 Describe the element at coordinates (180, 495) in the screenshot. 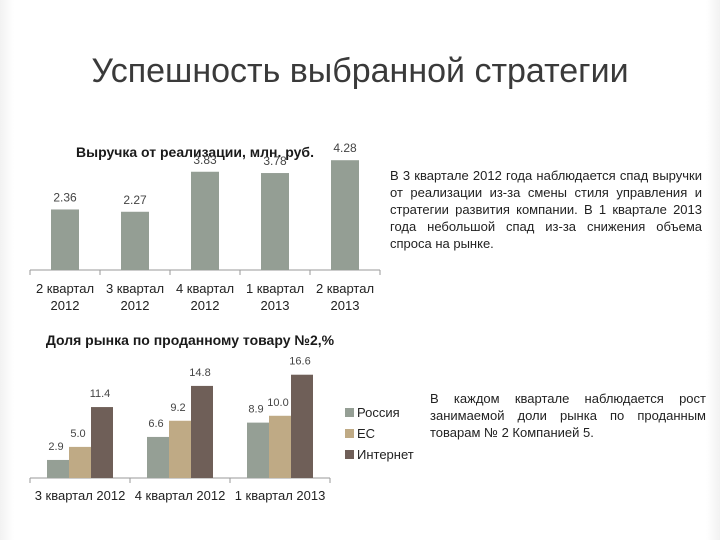

I see `share-category-label: 4 квартал 2012` at that location.